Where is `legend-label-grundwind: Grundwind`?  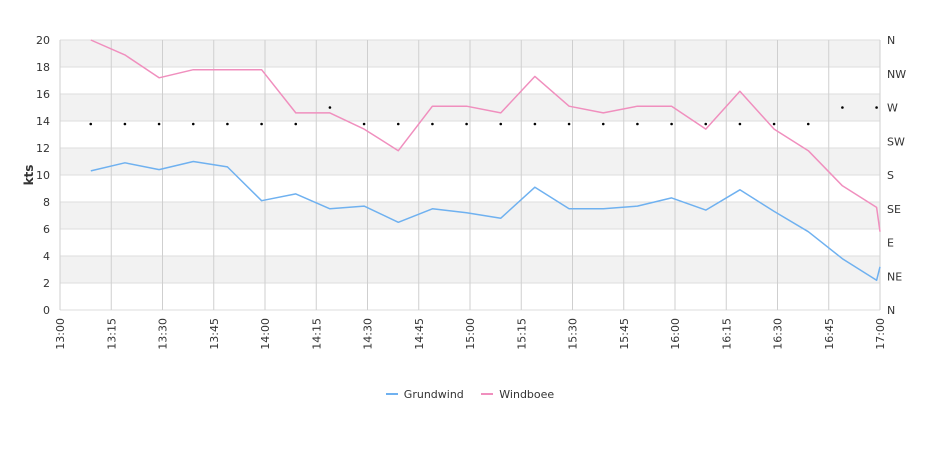 legend-label-grundwind: Grundwind is located at coordinates (433, 394).